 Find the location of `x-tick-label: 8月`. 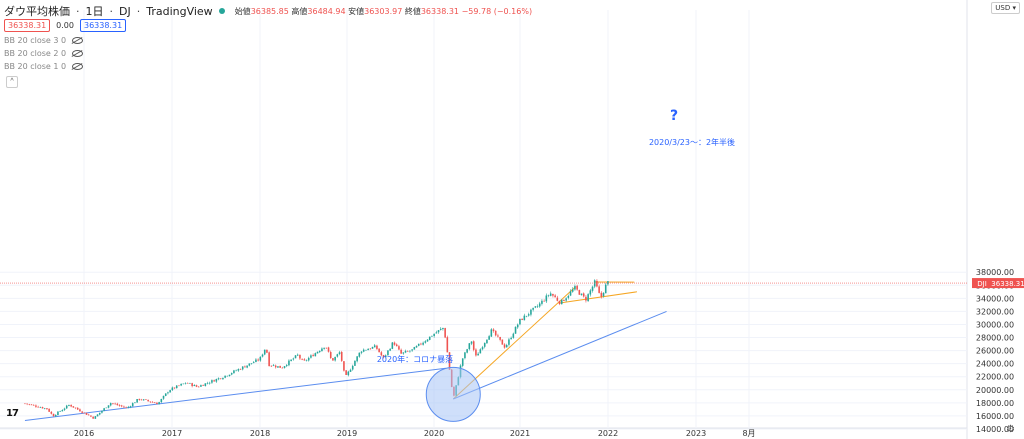

x-tick-label: 8月 is located at coordinates (748, 433).